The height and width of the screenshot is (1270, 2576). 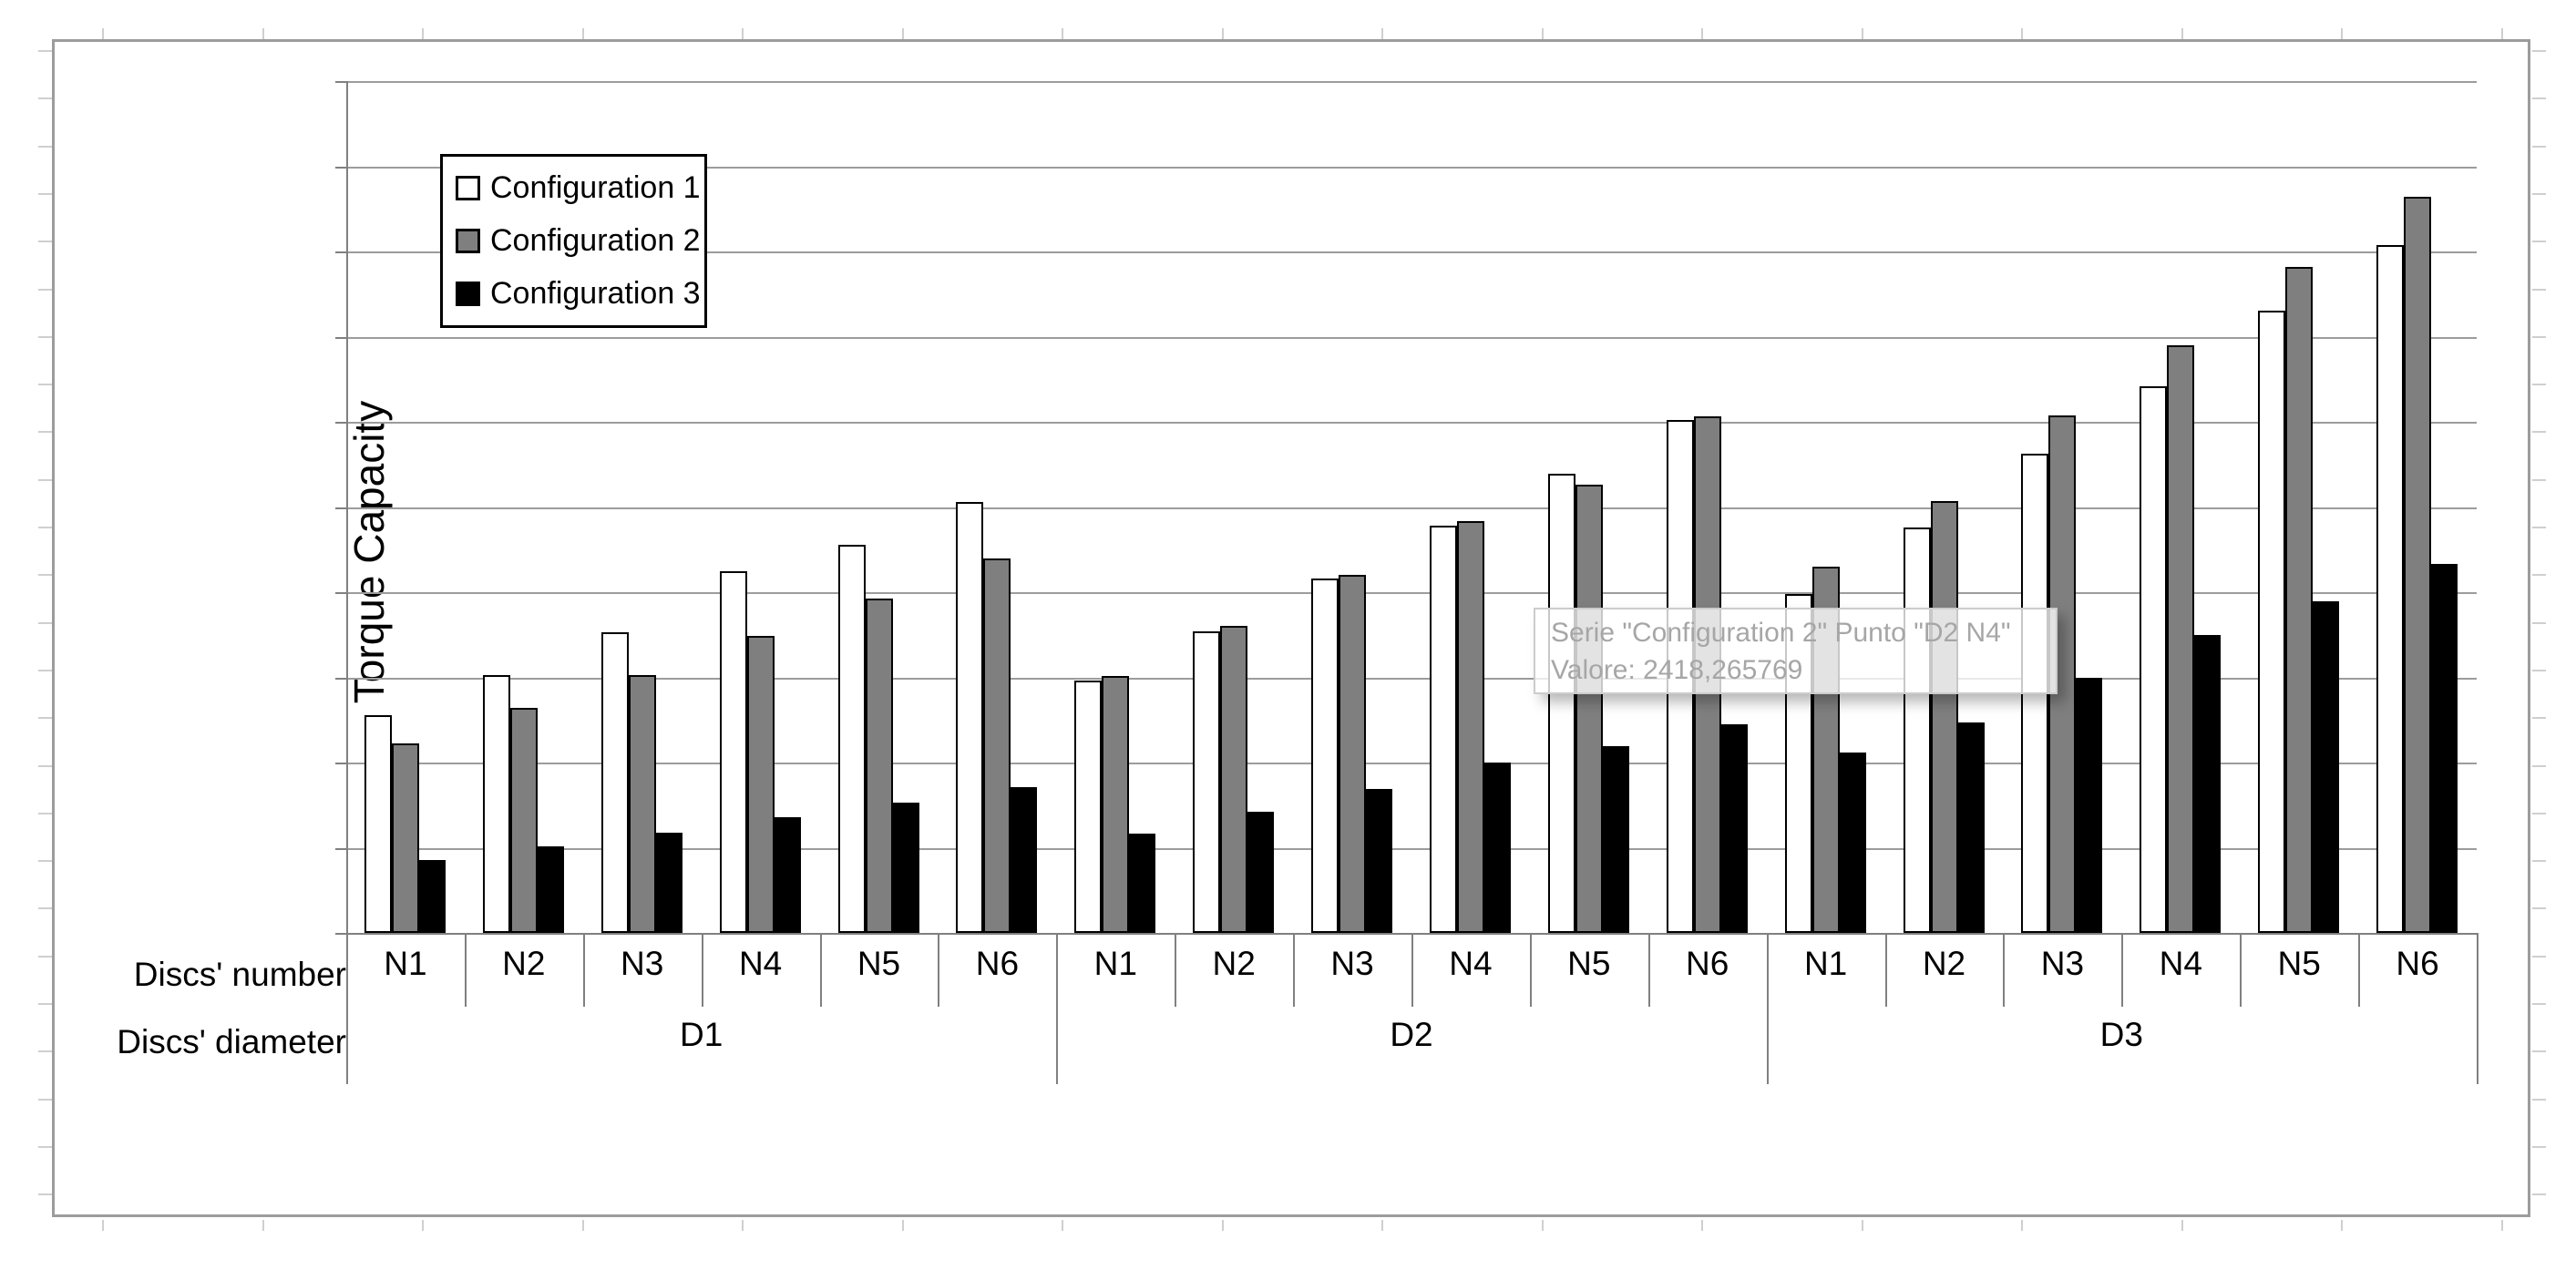 I want to click on bar-configuration-3-D3-N5, so click(x=2326, y=767).